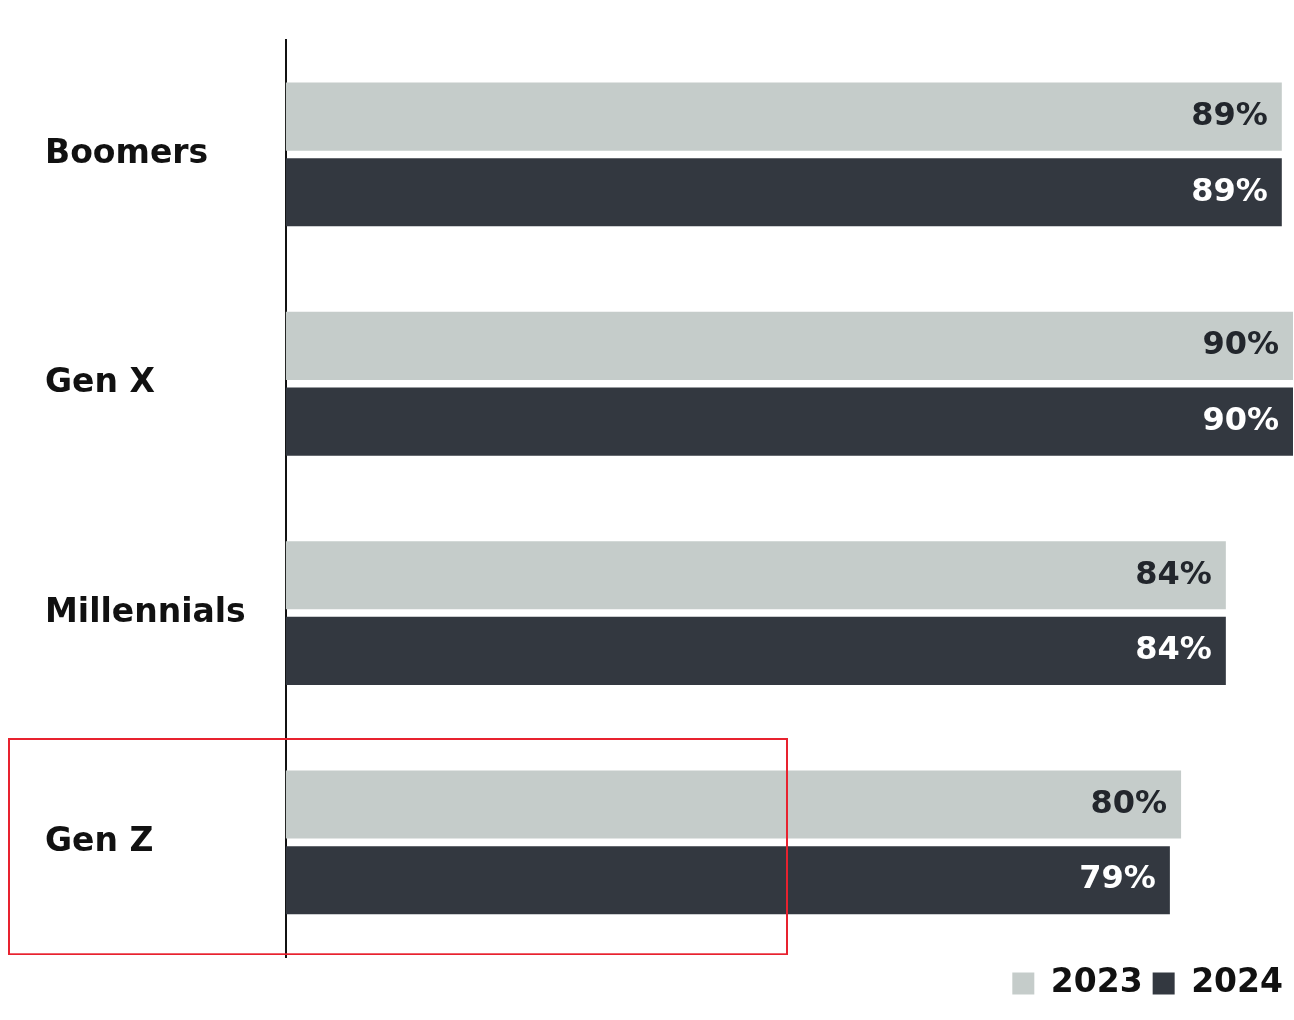 The width and height of the screenshot is (1294, 1020). Describe the element at coordinates (1096, 981) in the screenshot. I see `legend-label: 2023` at that location.